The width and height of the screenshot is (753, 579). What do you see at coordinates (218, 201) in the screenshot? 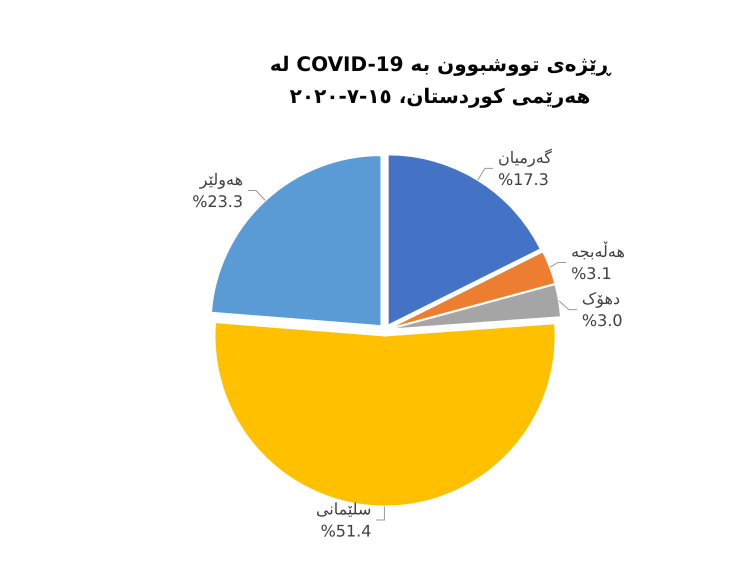
I see `data-label: %23.3` at bounding box center [218, 201].